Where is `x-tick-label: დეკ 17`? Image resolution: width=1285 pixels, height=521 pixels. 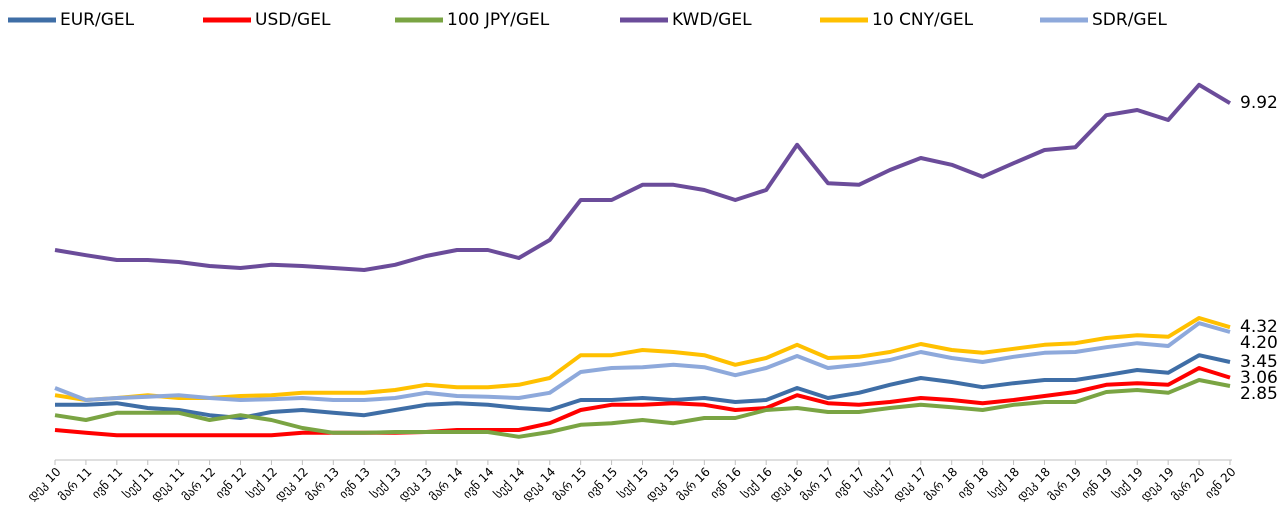 x-tick-label: დეკ 17 is located at coordinates (909, 484).